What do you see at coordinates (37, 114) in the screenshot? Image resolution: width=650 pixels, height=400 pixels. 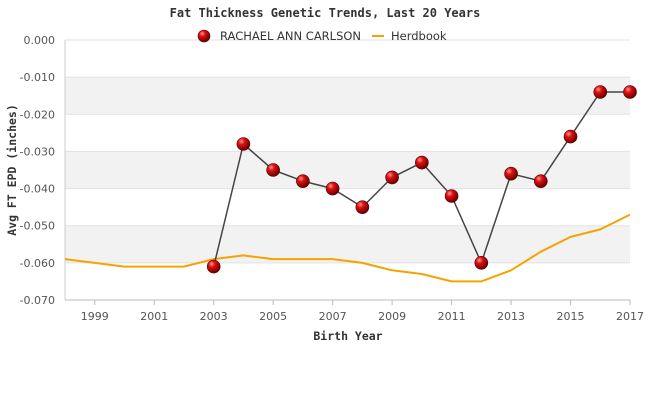 I see `y-tick-label: -0.020` at bounding box center [37, 114].